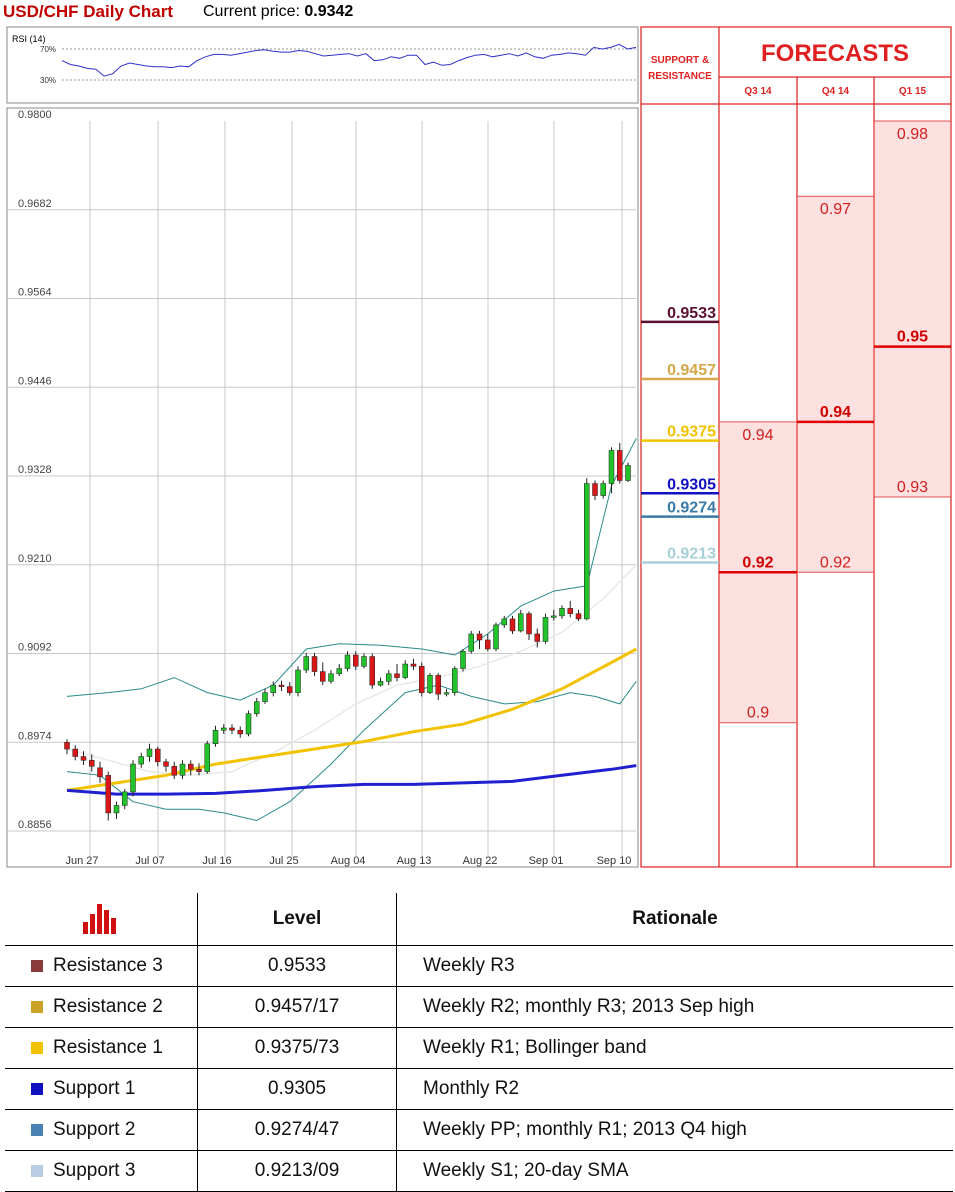 This screenshot has width=955, height=1192. I want to click on header-level: Level, so click(297, 919).